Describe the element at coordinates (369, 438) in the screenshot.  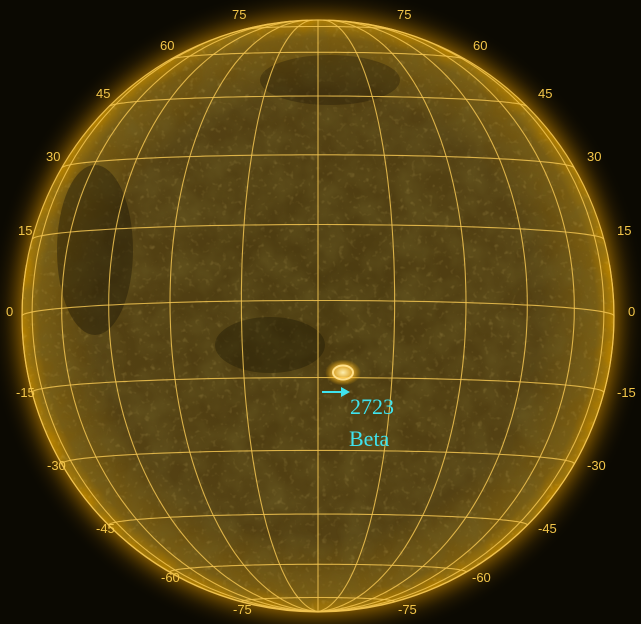
I see `region-classification: Beta` at that location.